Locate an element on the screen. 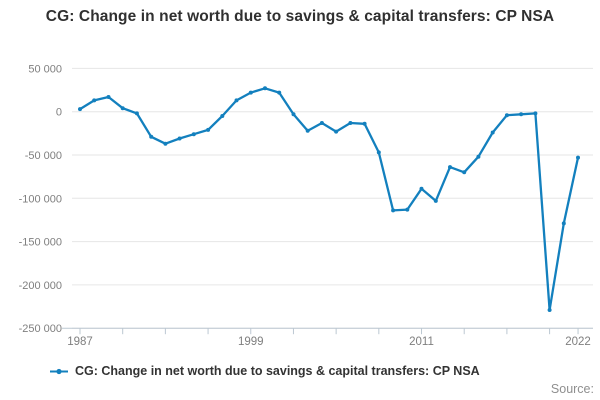 The width and height of the screenshot is (600, 400). x-axis-tick-label: 2022 is located at coordinates (578, 342).